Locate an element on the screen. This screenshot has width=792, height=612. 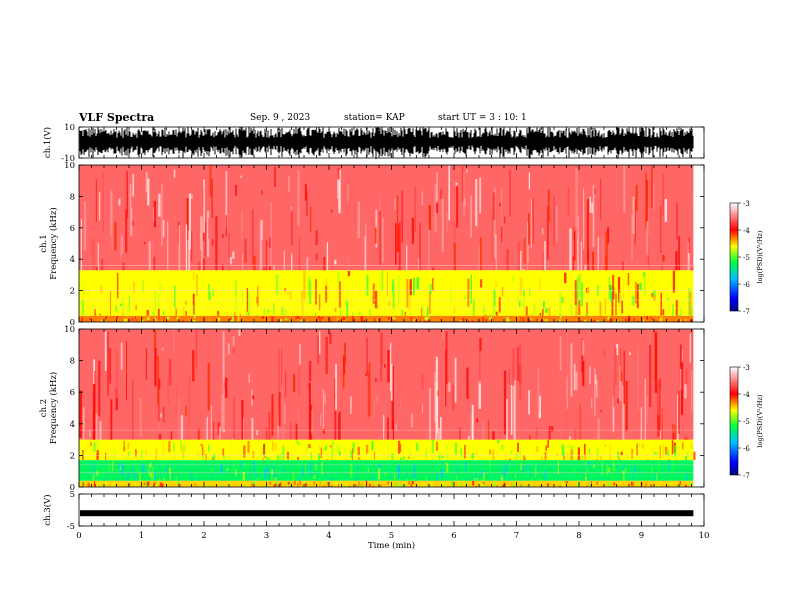
colorbar-tick-label: -7 is located at coordinates (746, 476).